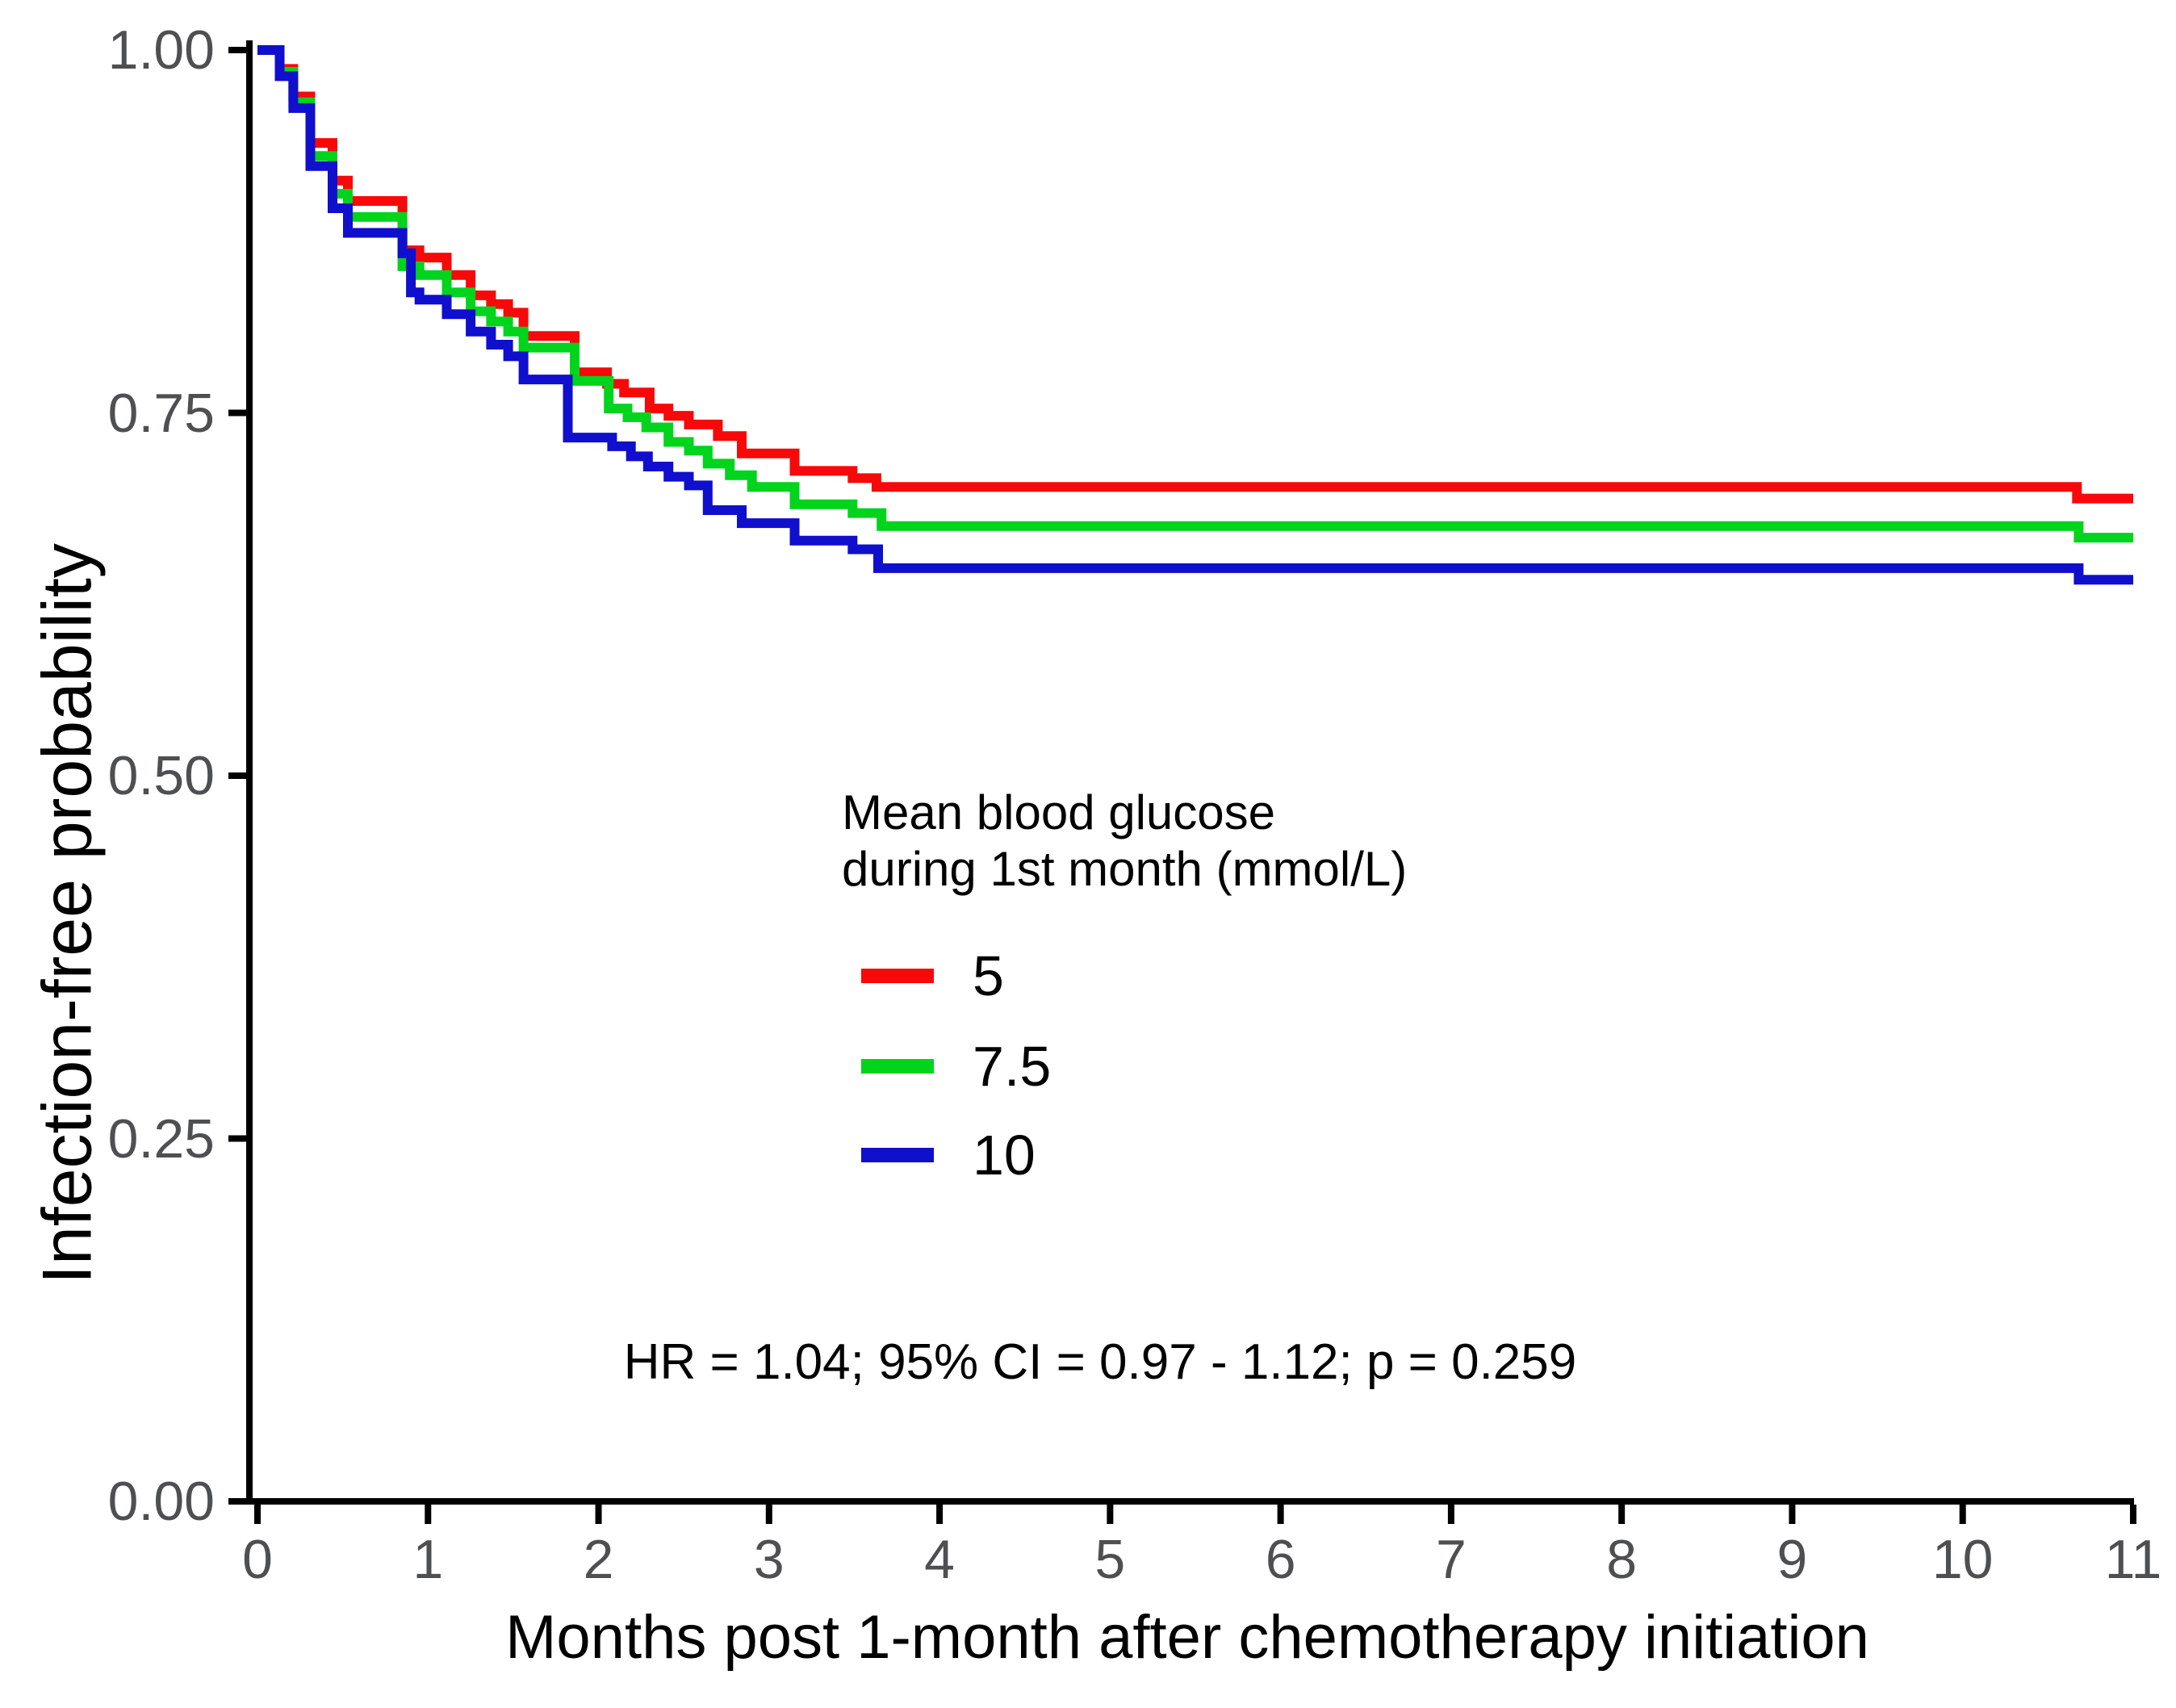  Describe the element at coordinates (1059, 812) in the screenshot. I see `legend-title-line1: Mean blood glucose` at that location.